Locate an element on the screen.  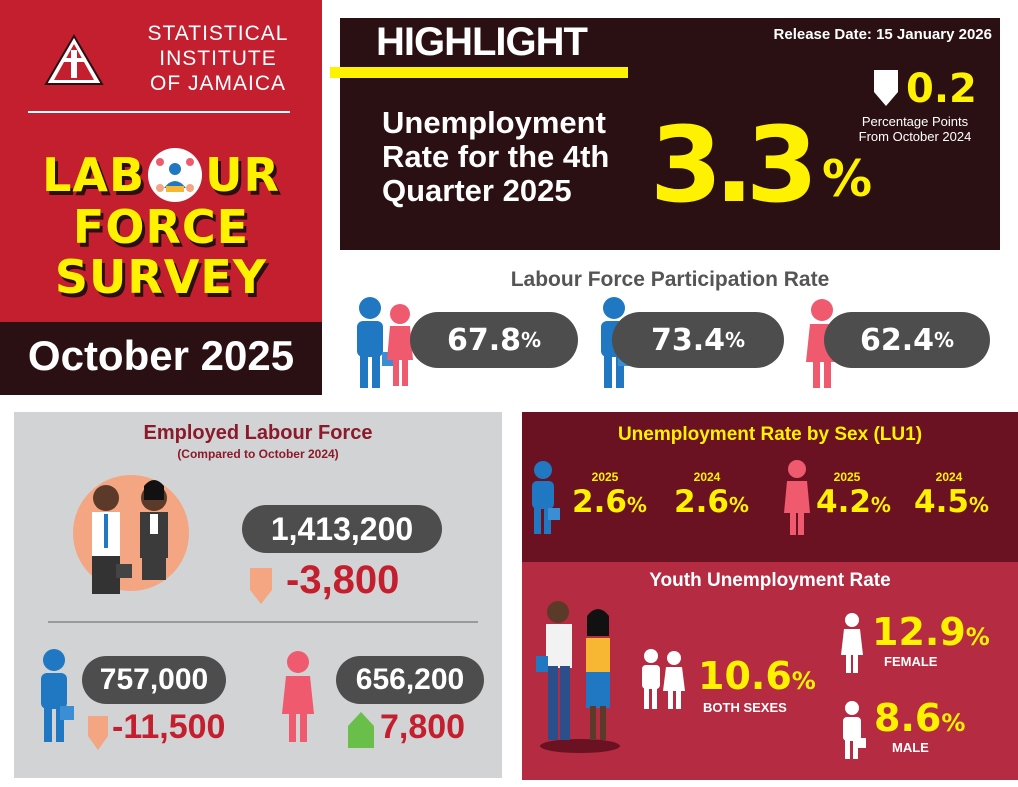
participation-both-unit: % is located at coordinates (531, 340).